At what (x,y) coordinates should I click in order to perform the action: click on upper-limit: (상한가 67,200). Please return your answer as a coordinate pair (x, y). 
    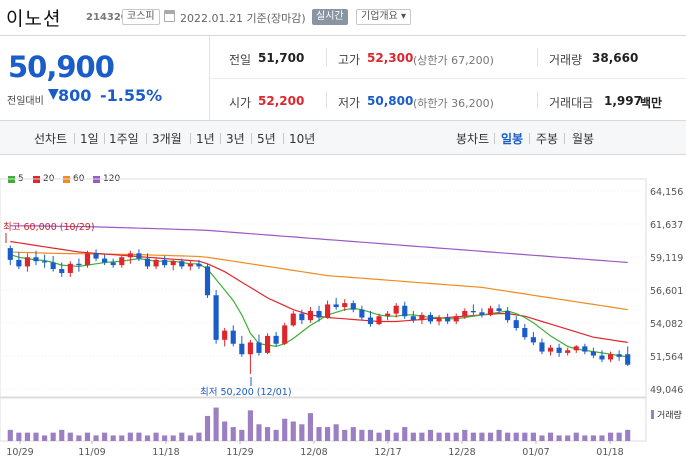
    Looking at the image, I should click on (453, 60).